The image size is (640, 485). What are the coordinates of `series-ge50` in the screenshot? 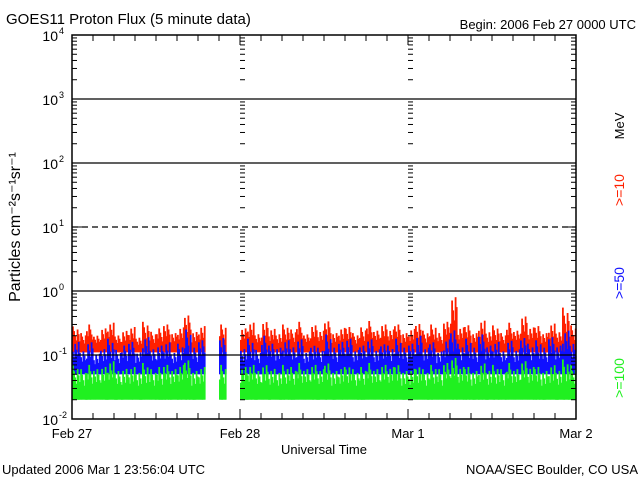 It's located at (324, 352).